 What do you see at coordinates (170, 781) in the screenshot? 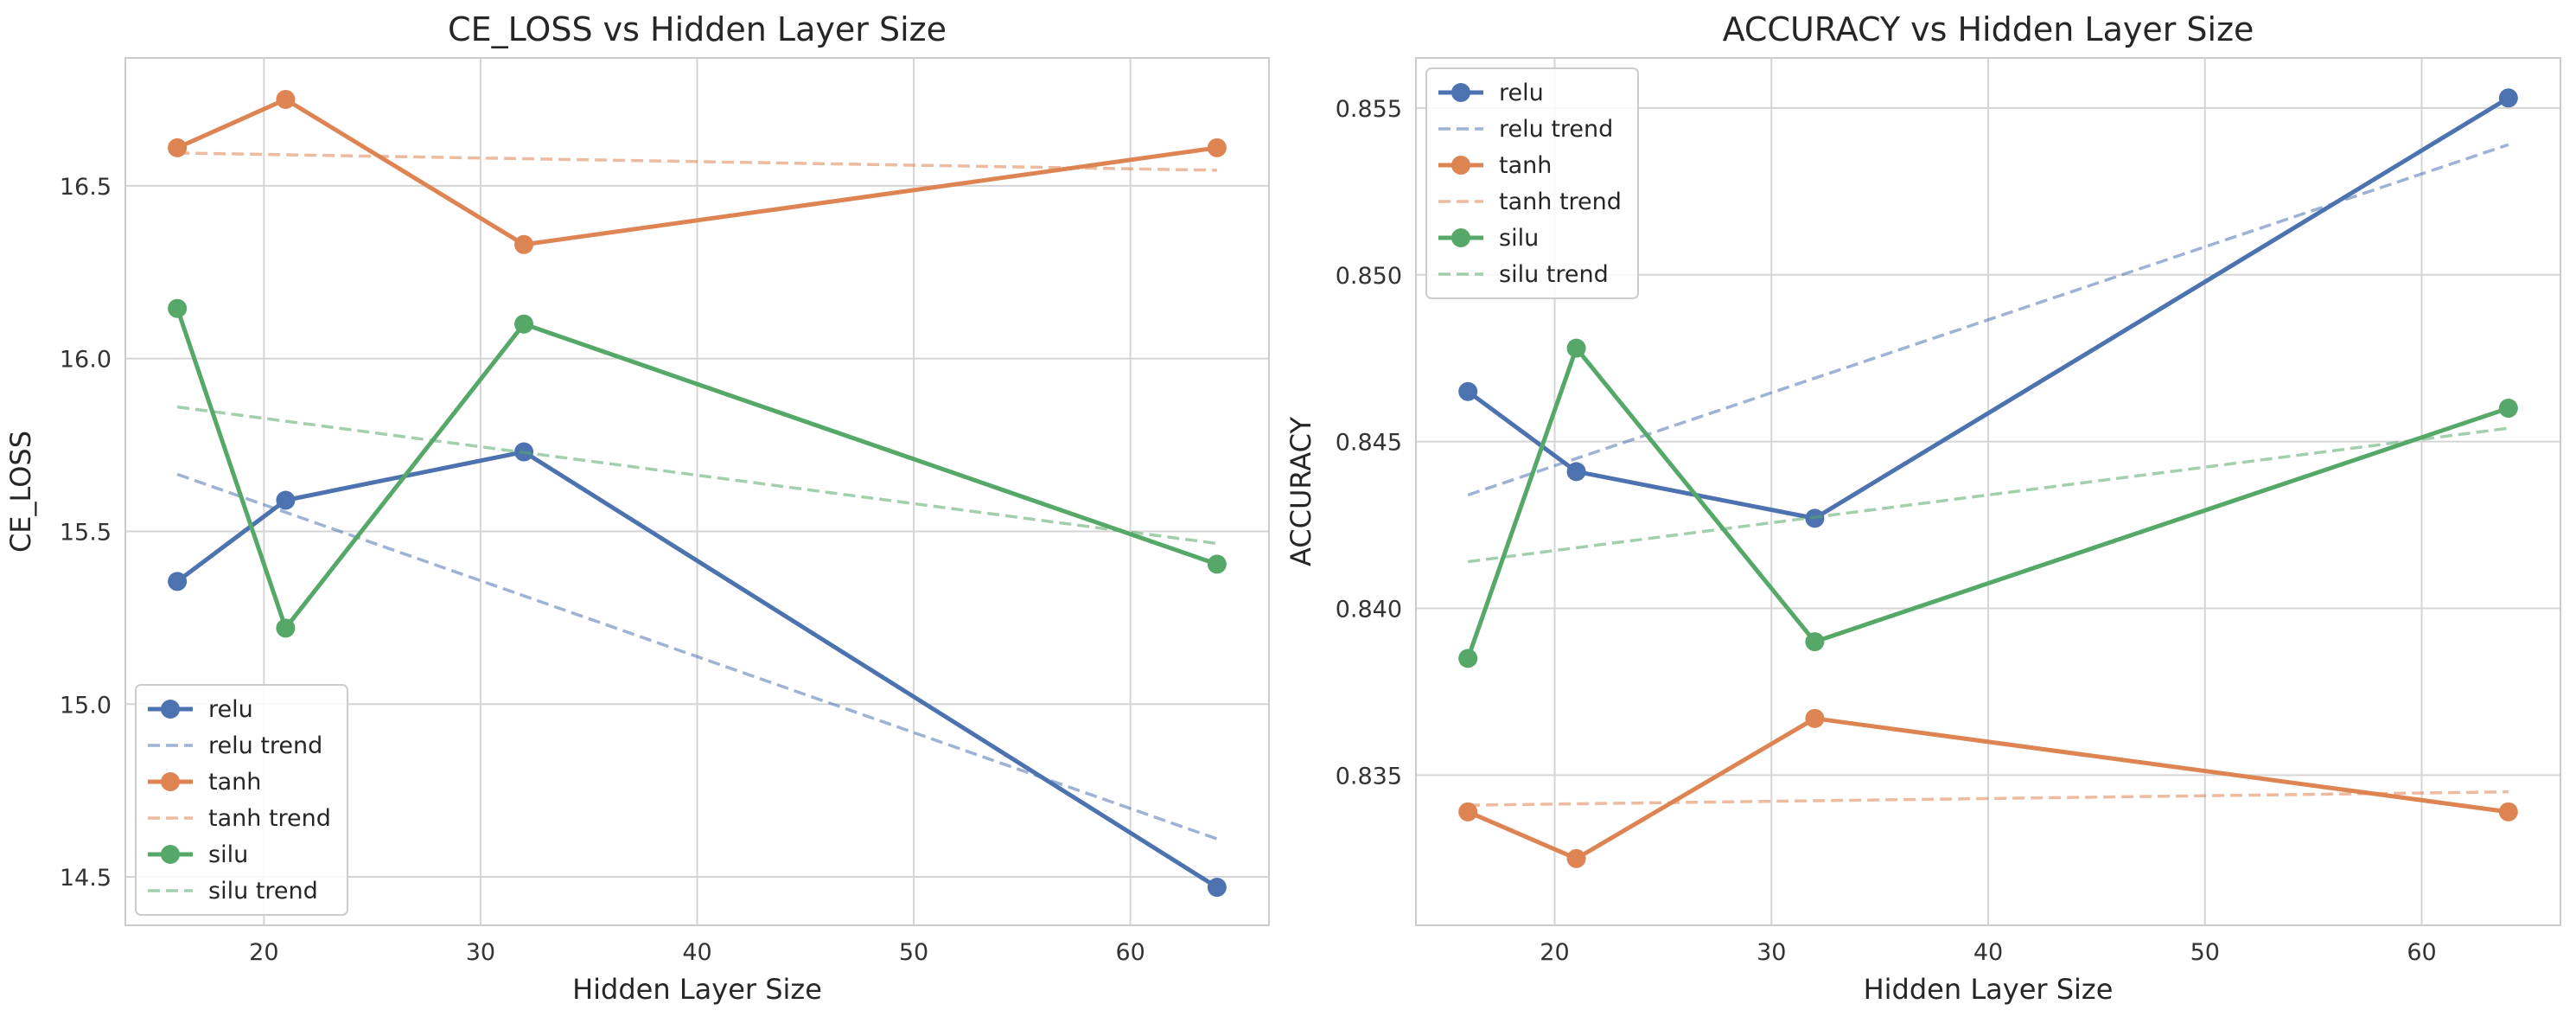
I see `ce-loss-legend-marker-tanh` at bounding box center [170, 781].